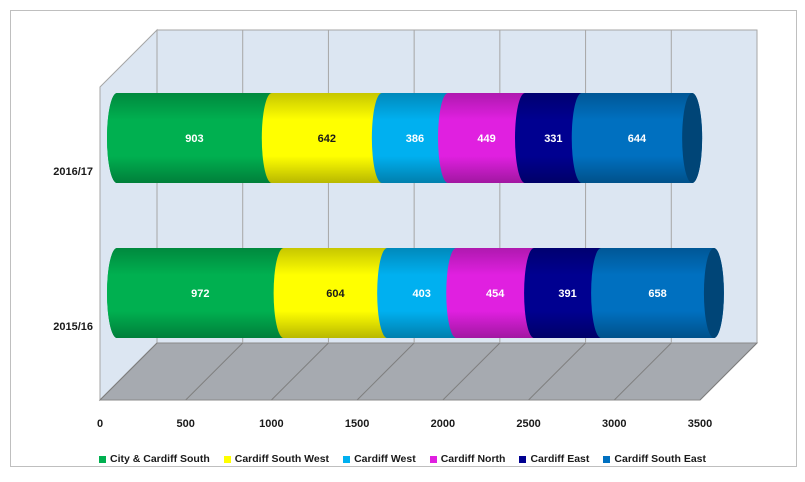 Image resolution: width=805 pixels, height=482 pixels. I want to click on bar-segment: 449, so click(486, 138).